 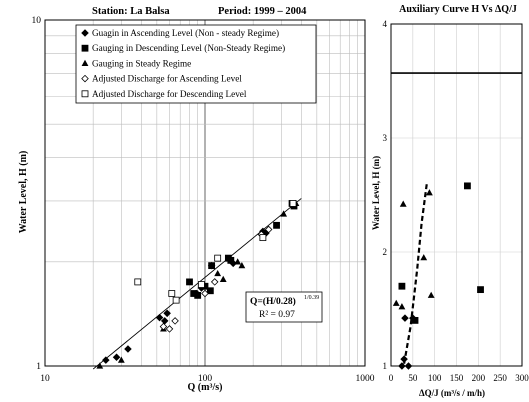 What do you see at coordinates (438, 276) in the screenshot?
I see `right-data-marks` at bounding box center [438, 276].